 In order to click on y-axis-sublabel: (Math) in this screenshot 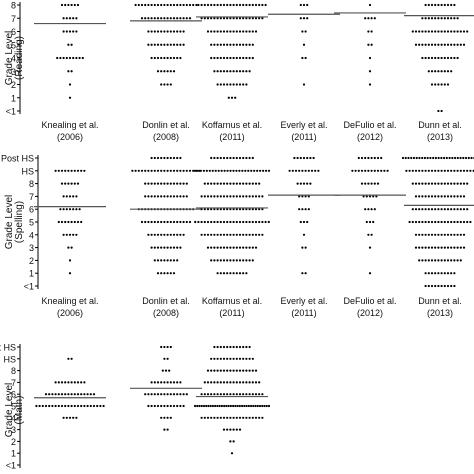, I will do `click(19, 410)`.